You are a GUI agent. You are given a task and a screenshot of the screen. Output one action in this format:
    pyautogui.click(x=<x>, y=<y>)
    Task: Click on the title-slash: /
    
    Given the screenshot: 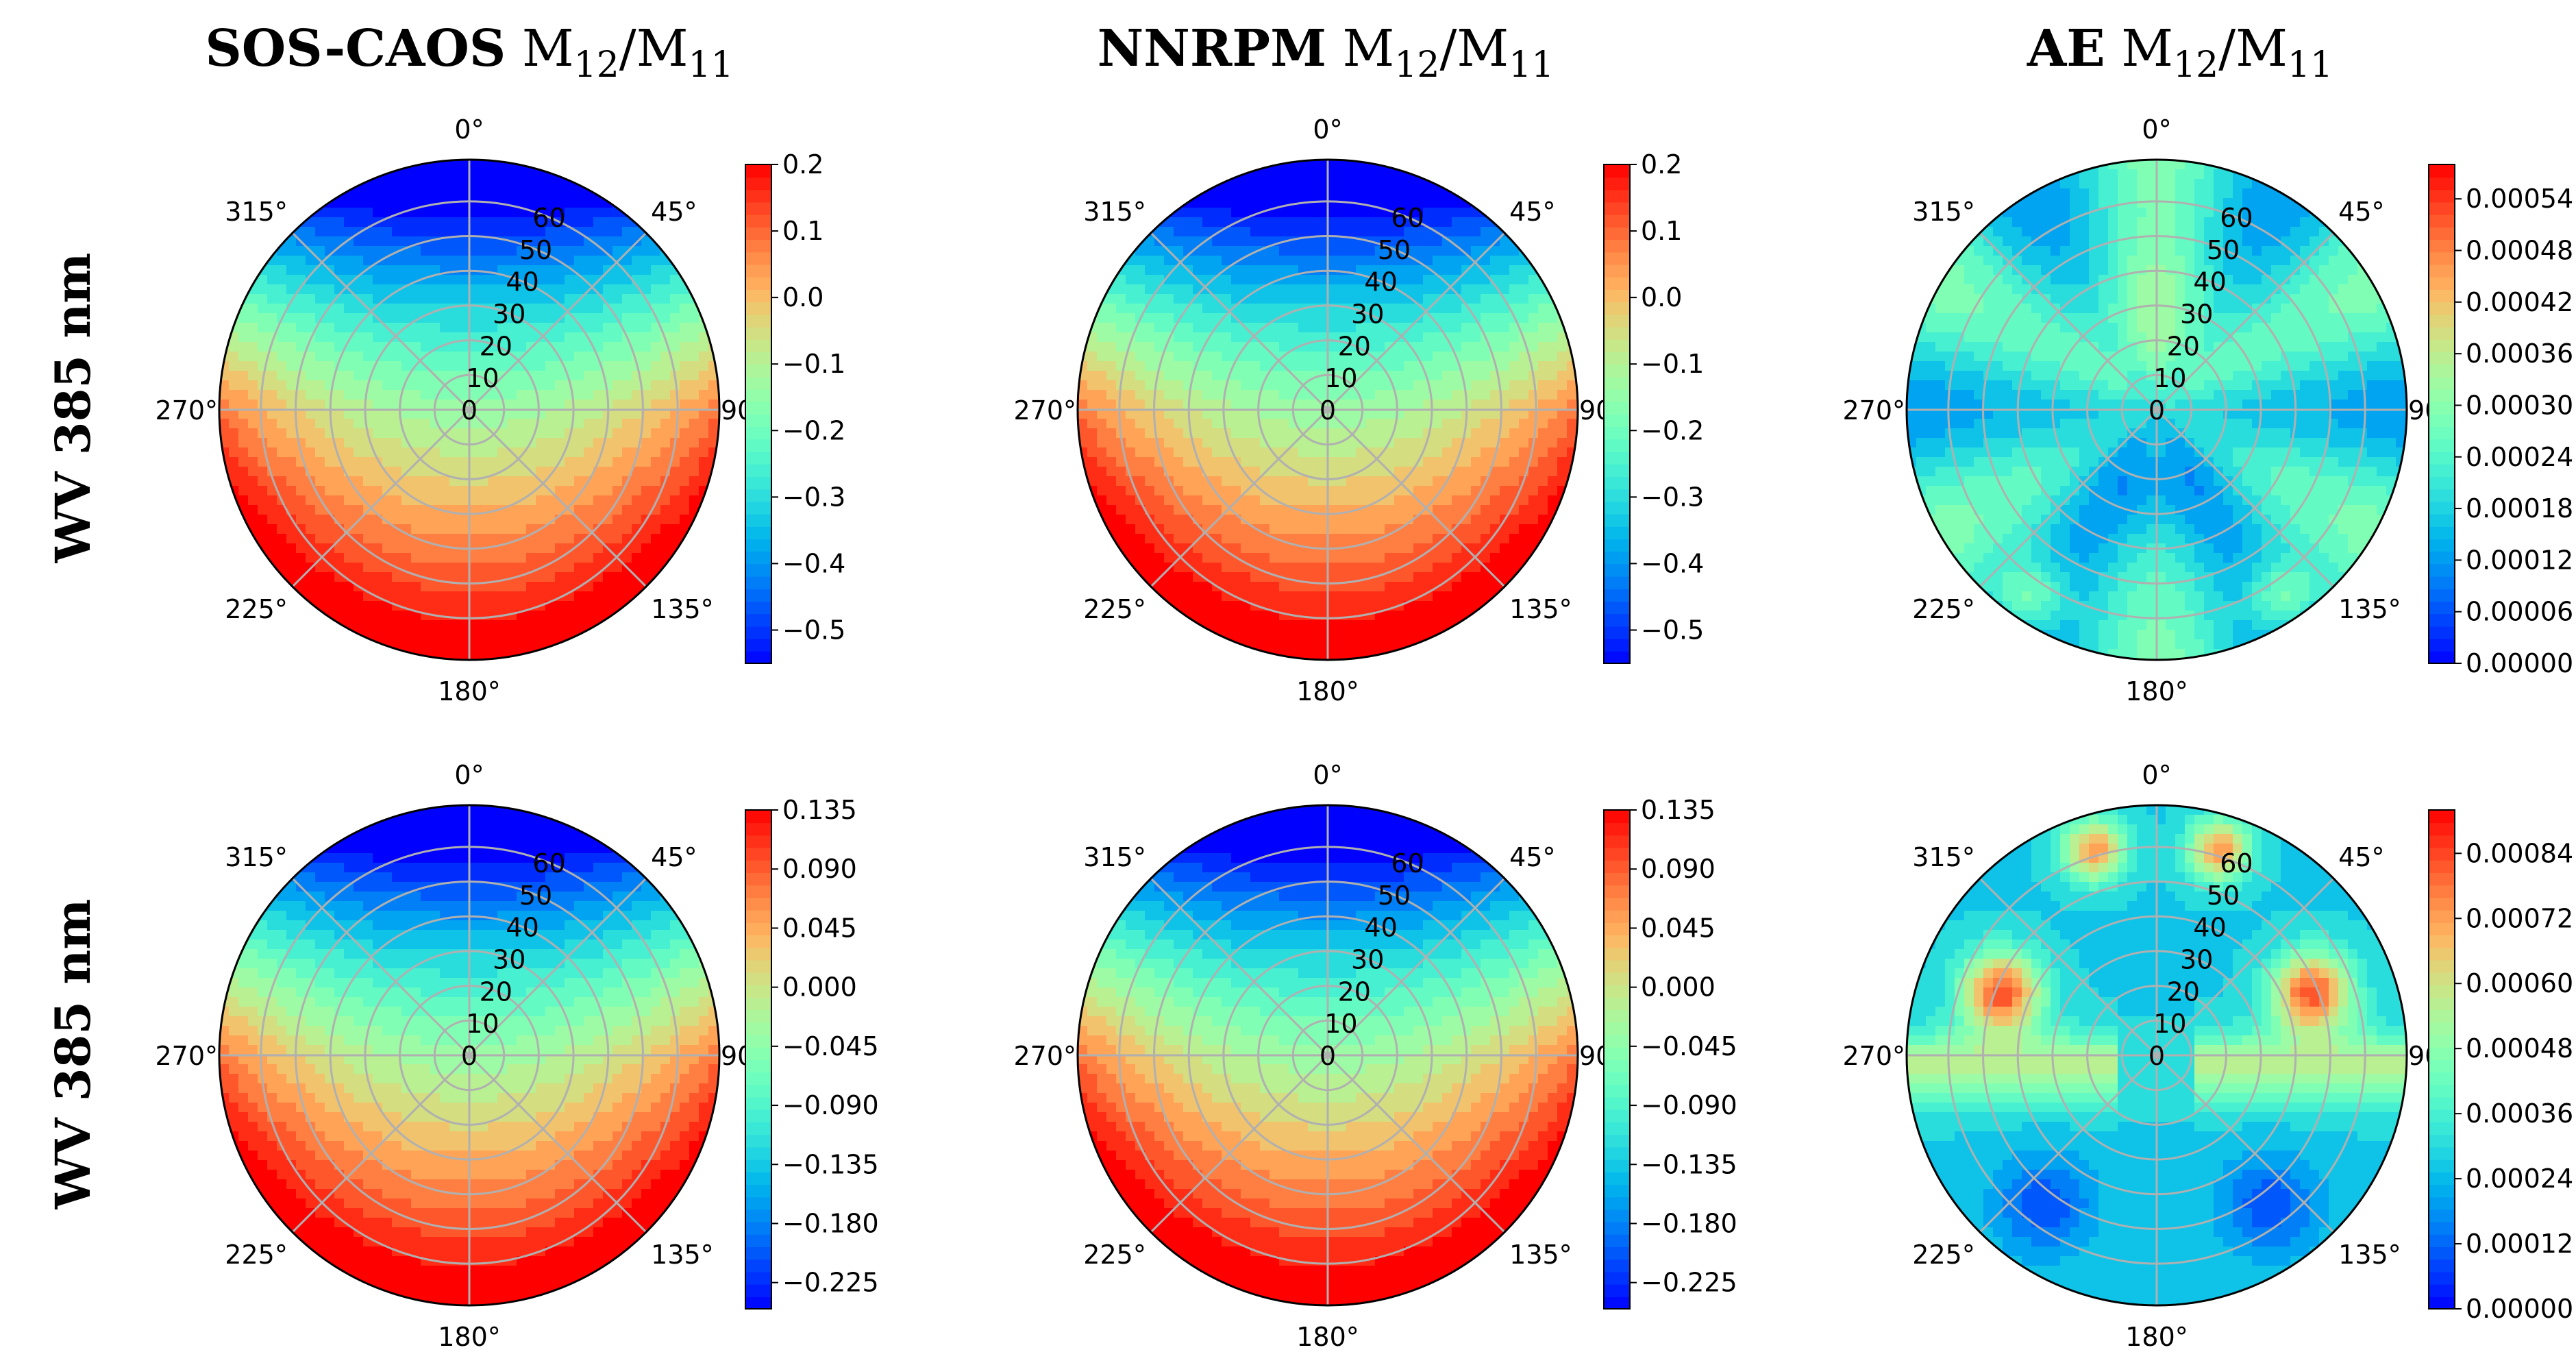 What is the action you would take?
    pyautogui.click(x=2227, y=48)
    